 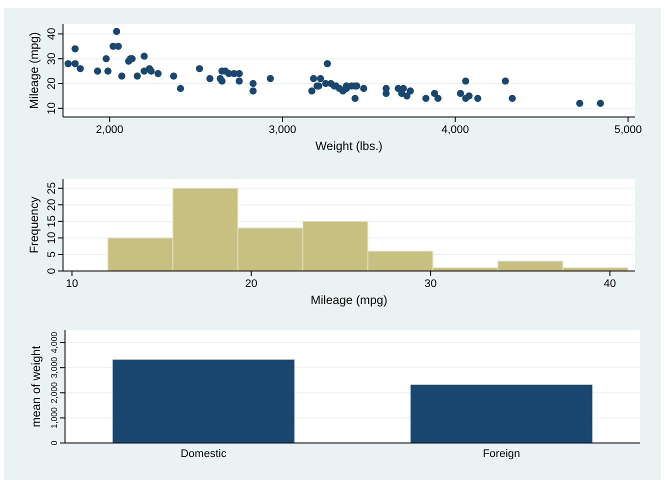 I want to click on y-tick-label: 3,000, so click(x=54, y=367).